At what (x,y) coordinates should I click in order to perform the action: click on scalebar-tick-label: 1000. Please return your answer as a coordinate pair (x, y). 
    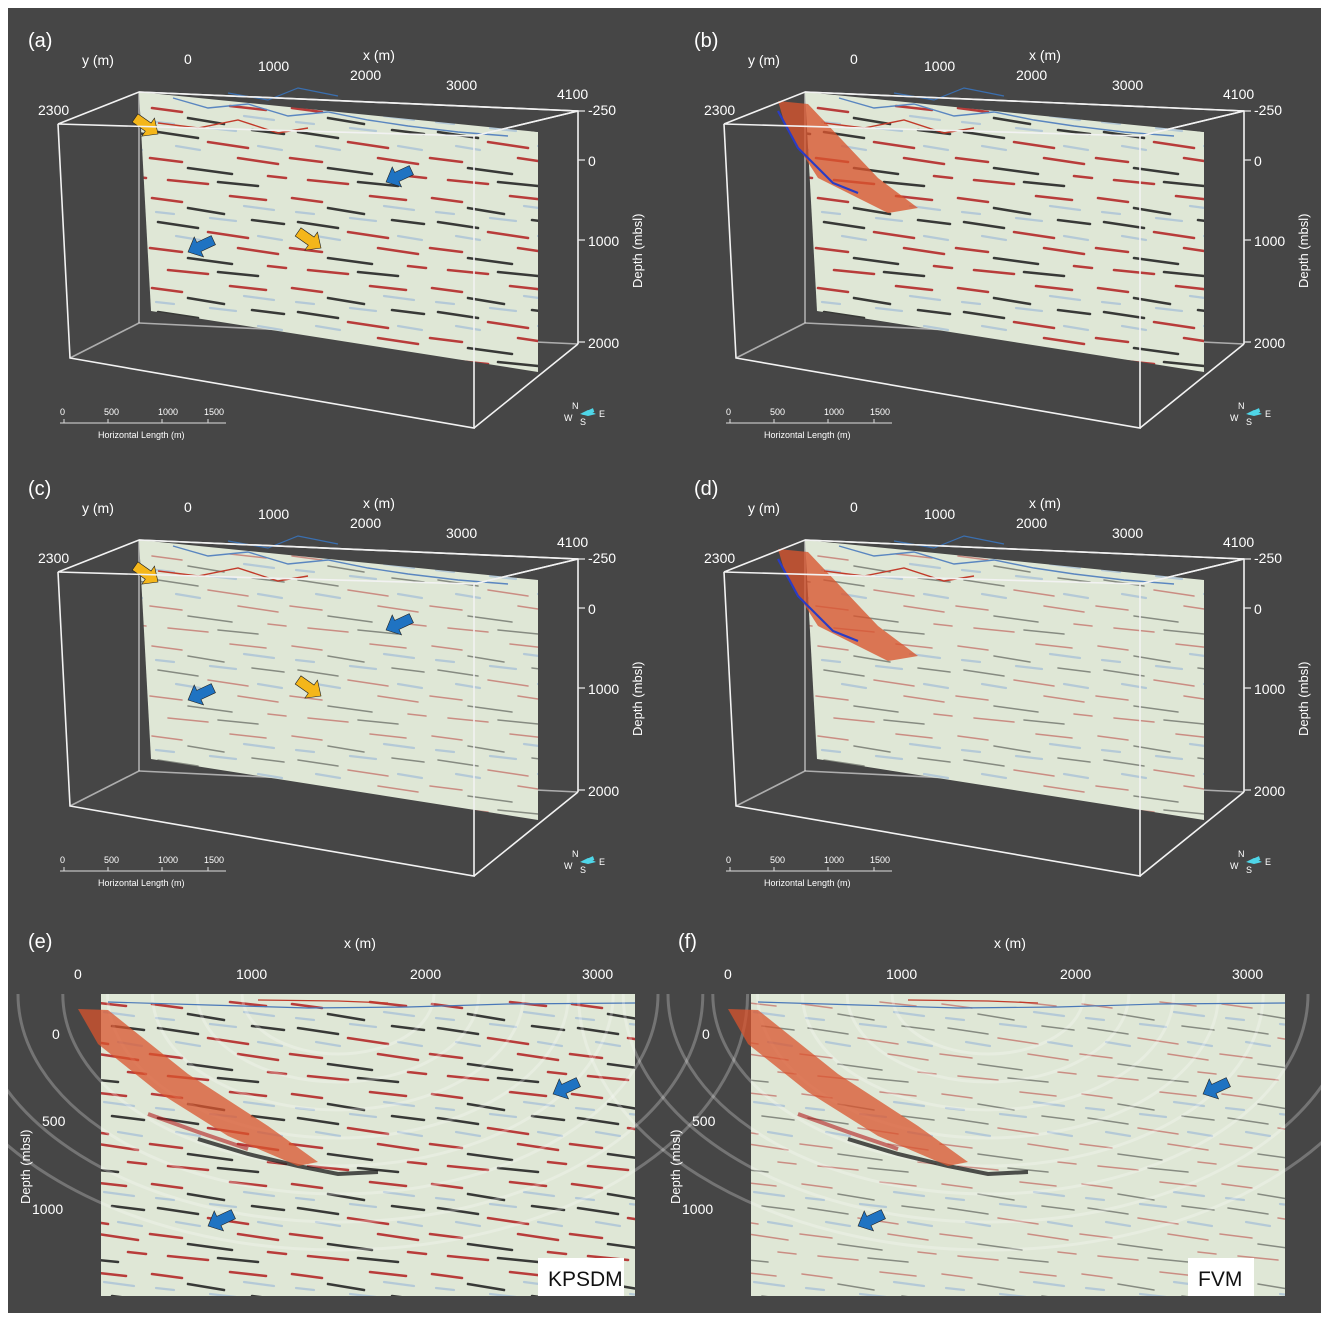
    Looking at the image, I should click on (168, 860).